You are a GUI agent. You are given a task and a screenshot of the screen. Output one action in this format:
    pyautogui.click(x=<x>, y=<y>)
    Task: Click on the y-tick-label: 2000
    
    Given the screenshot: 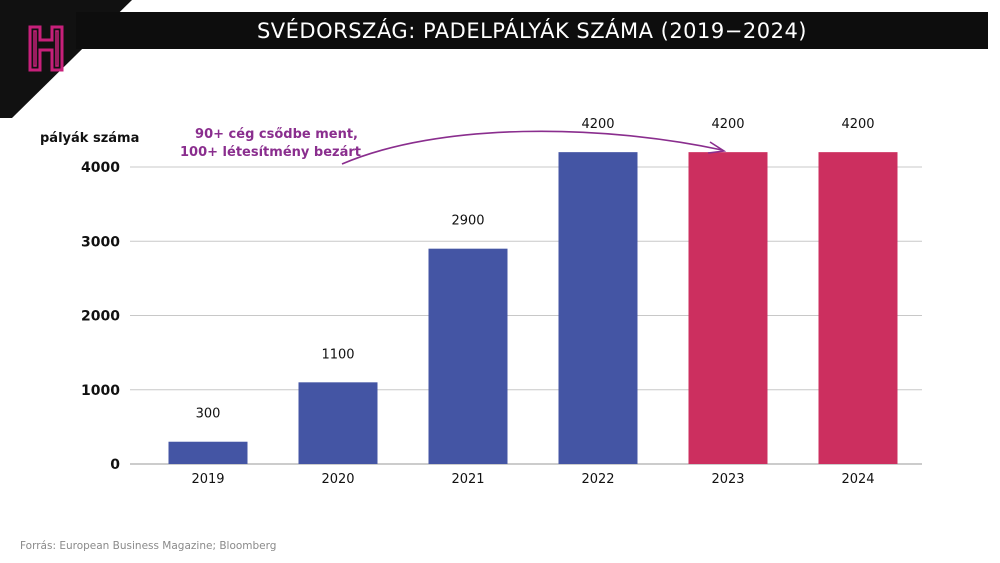 What is the action you would take?
    pyautogui.click(x=100, y=317)
    